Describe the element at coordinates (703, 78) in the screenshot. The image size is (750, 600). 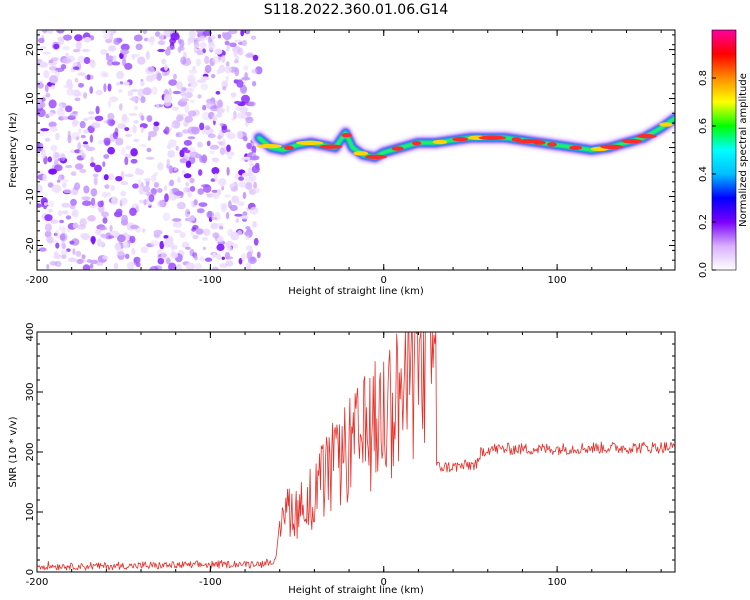
I see `colorbar-tick-label: 0.8` at that location.